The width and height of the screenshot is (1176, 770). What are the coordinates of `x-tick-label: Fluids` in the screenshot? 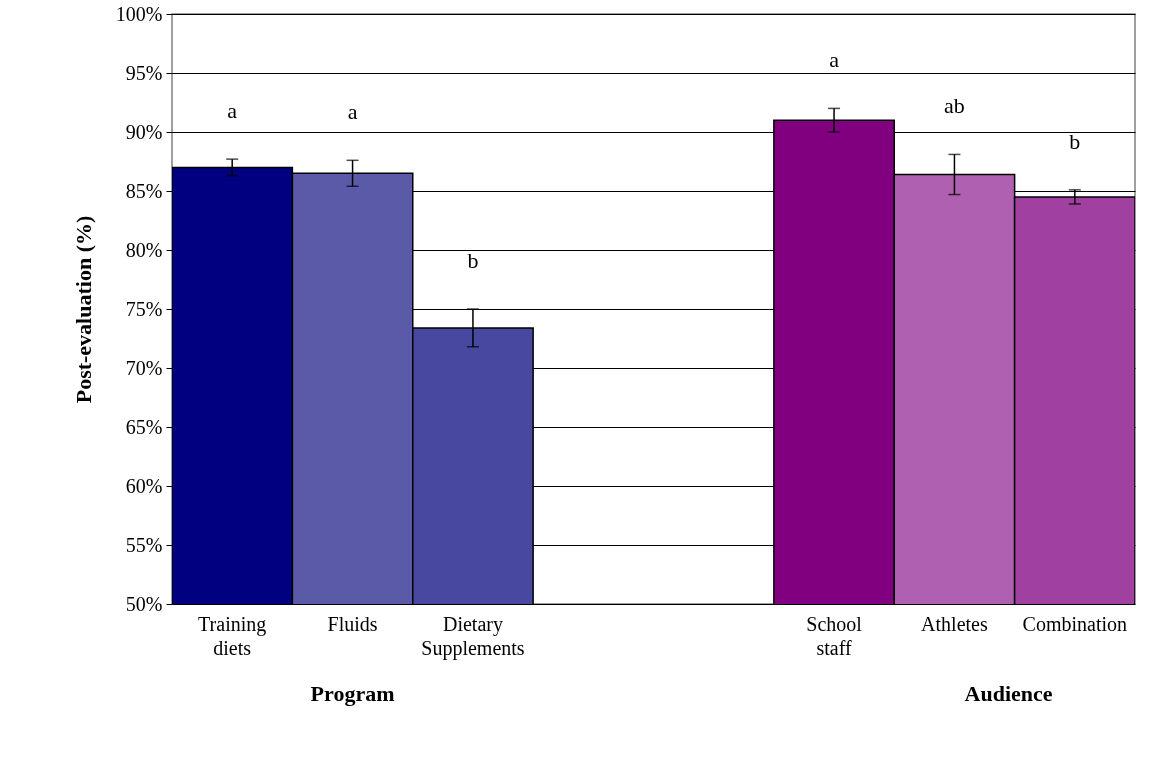 It's located at (352, 623).